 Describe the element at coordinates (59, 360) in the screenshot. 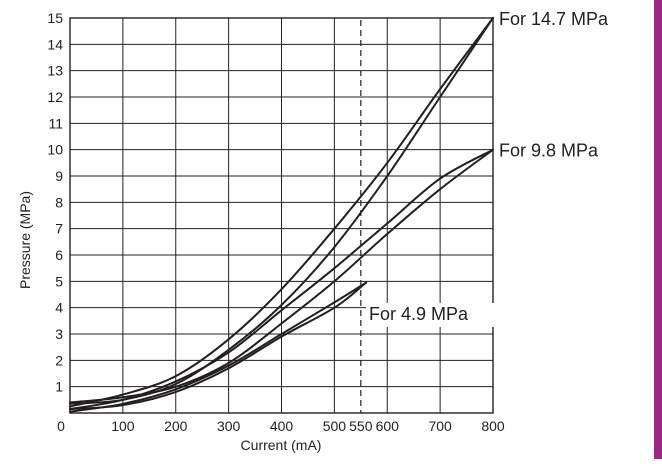

I see `y-tick-label: 2` at that location.